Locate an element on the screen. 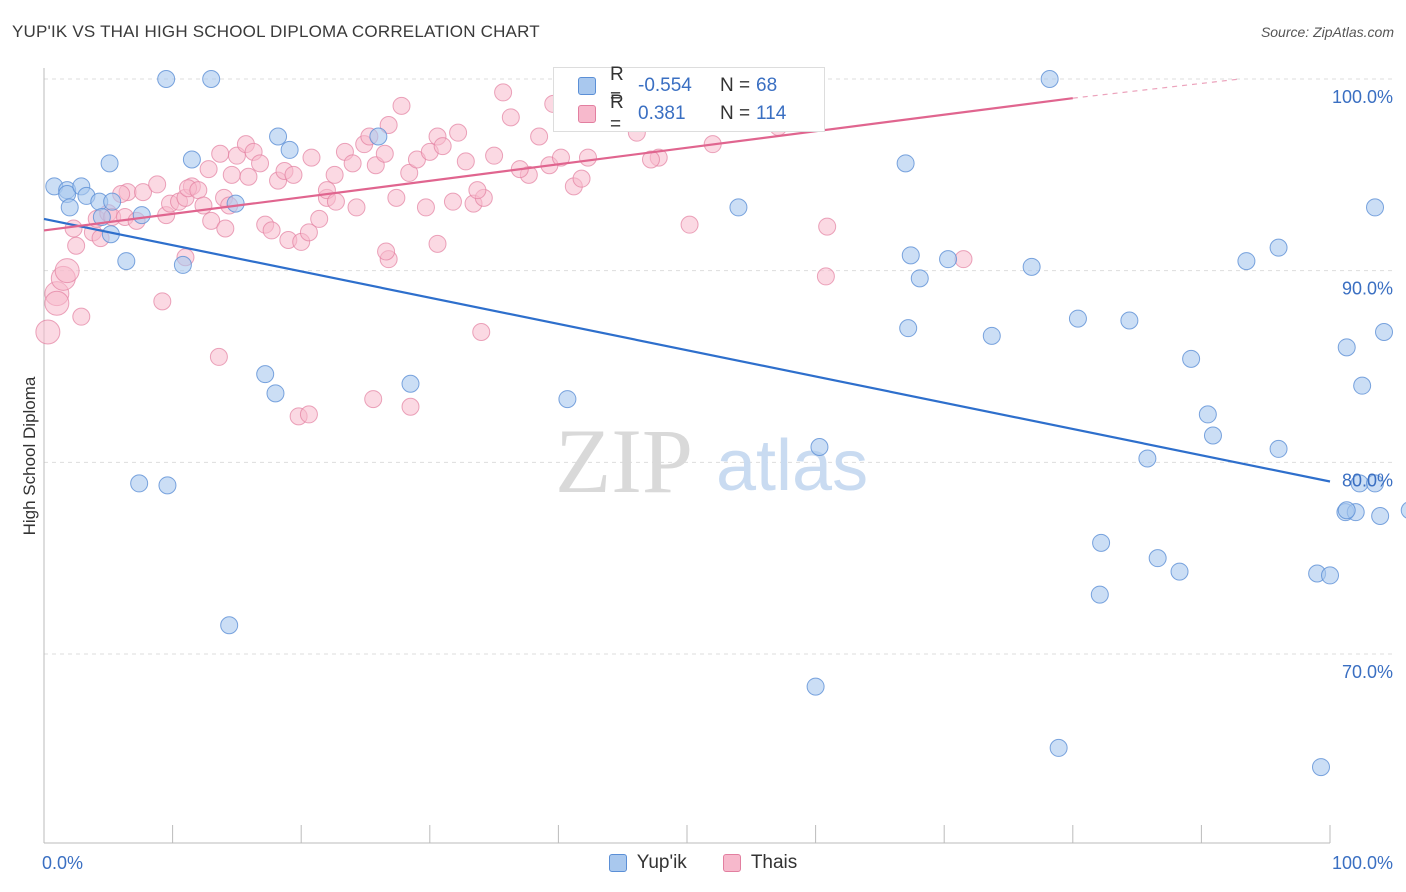  y-axis-title: High School Diploma is located at coordinates (29, 455).